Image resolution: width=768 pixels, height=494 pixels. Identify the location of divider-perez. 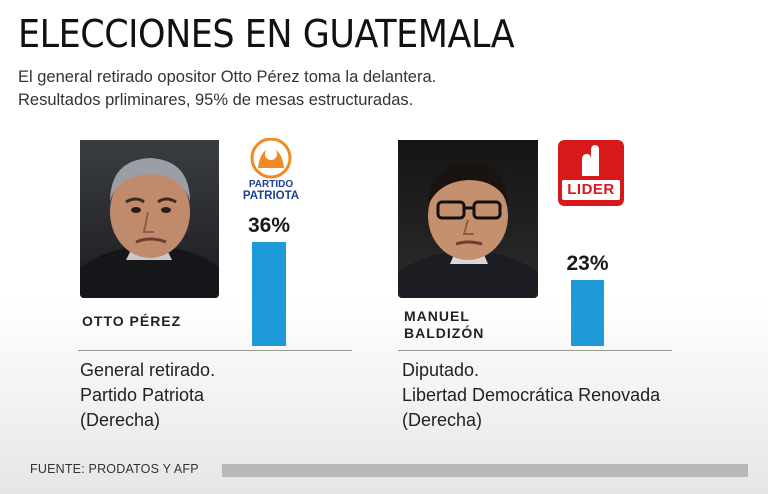
(215, 350).